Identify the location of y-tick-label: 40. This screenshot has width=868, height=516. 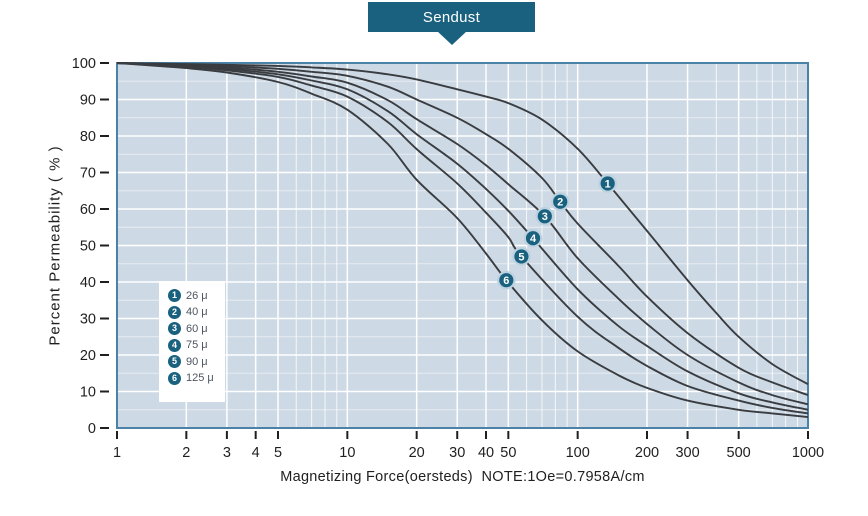
(88, 283).